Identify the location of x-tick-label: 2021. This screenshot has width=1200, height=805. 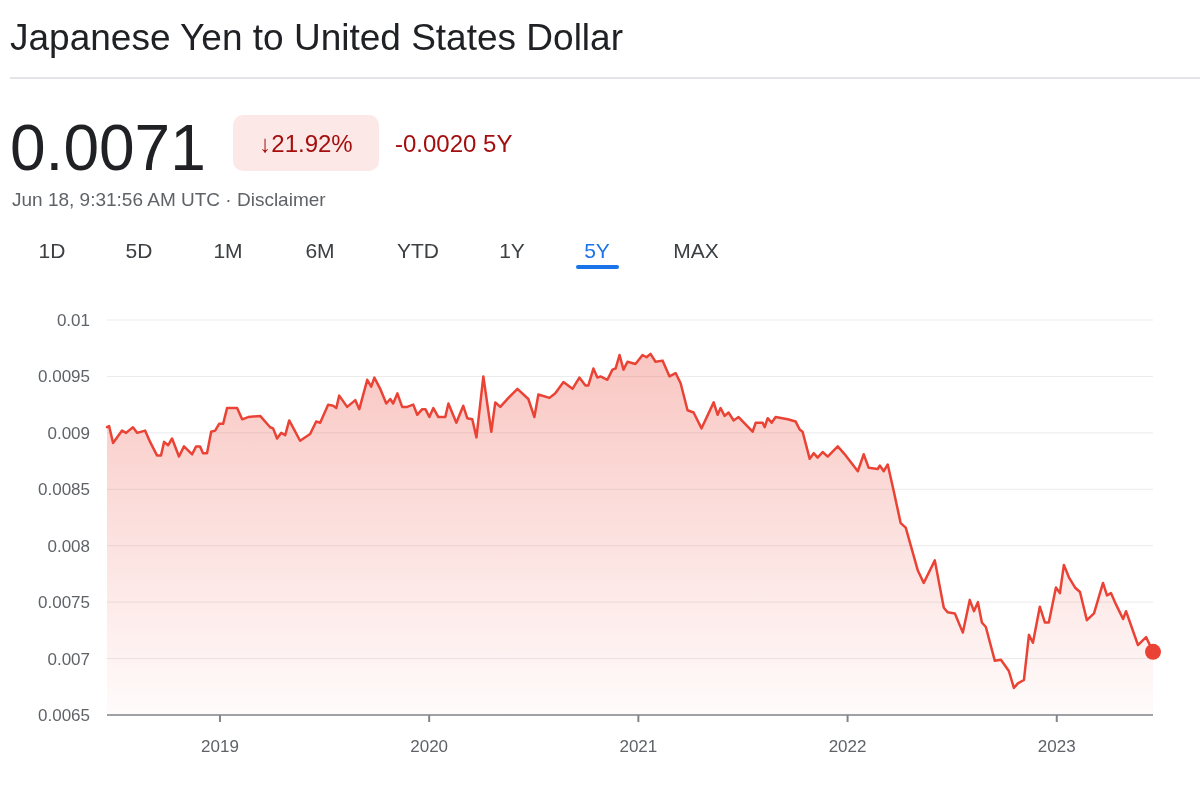
(638, 746).